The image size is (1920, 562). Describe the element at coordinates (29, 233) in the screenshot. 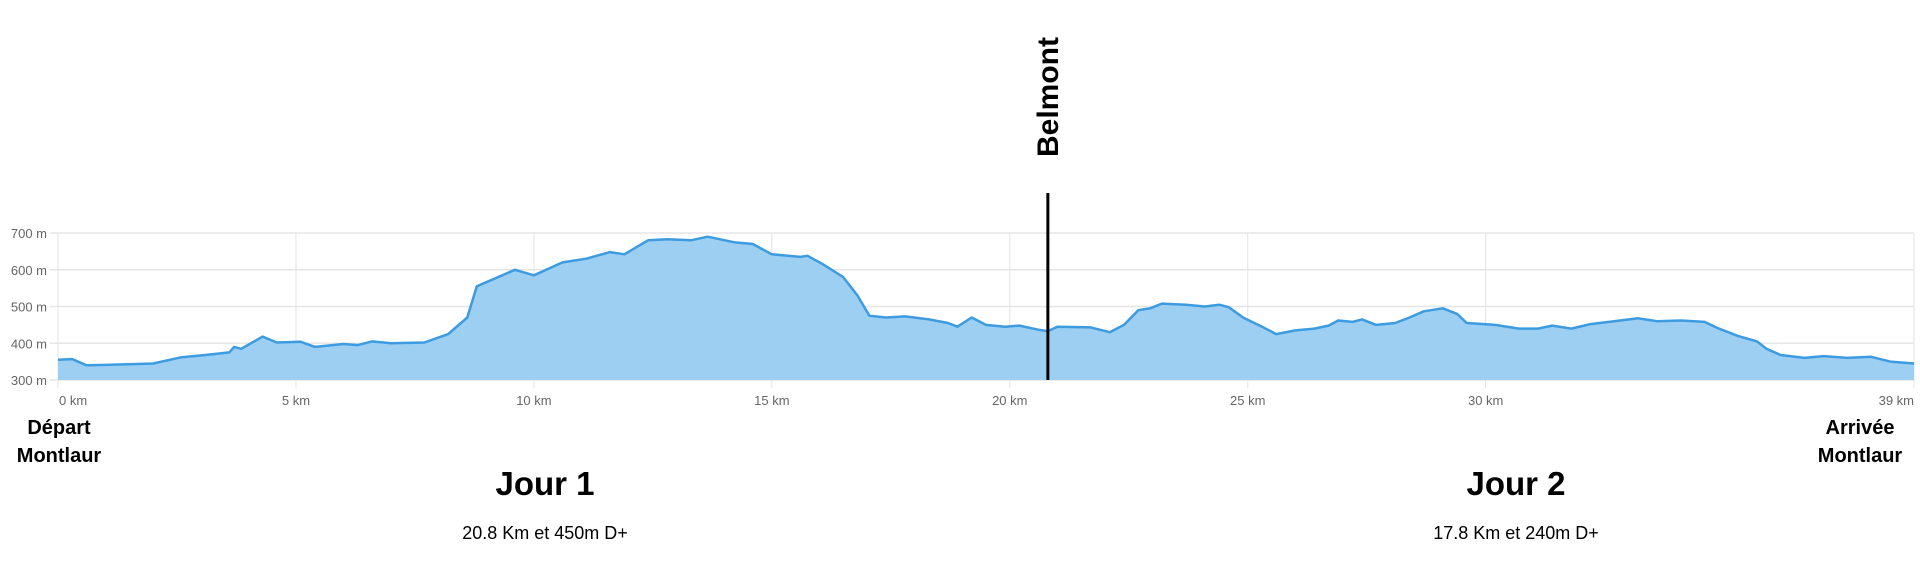

I see `y-tick-label: 700 m` at that location.